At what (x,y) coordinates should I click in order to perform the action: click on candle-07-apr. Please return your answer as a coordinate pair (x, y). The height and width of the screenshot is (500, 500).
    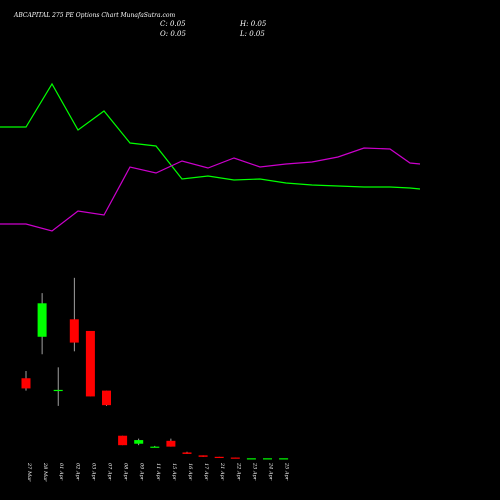
    Looking at the image, I should click on (106, 398).